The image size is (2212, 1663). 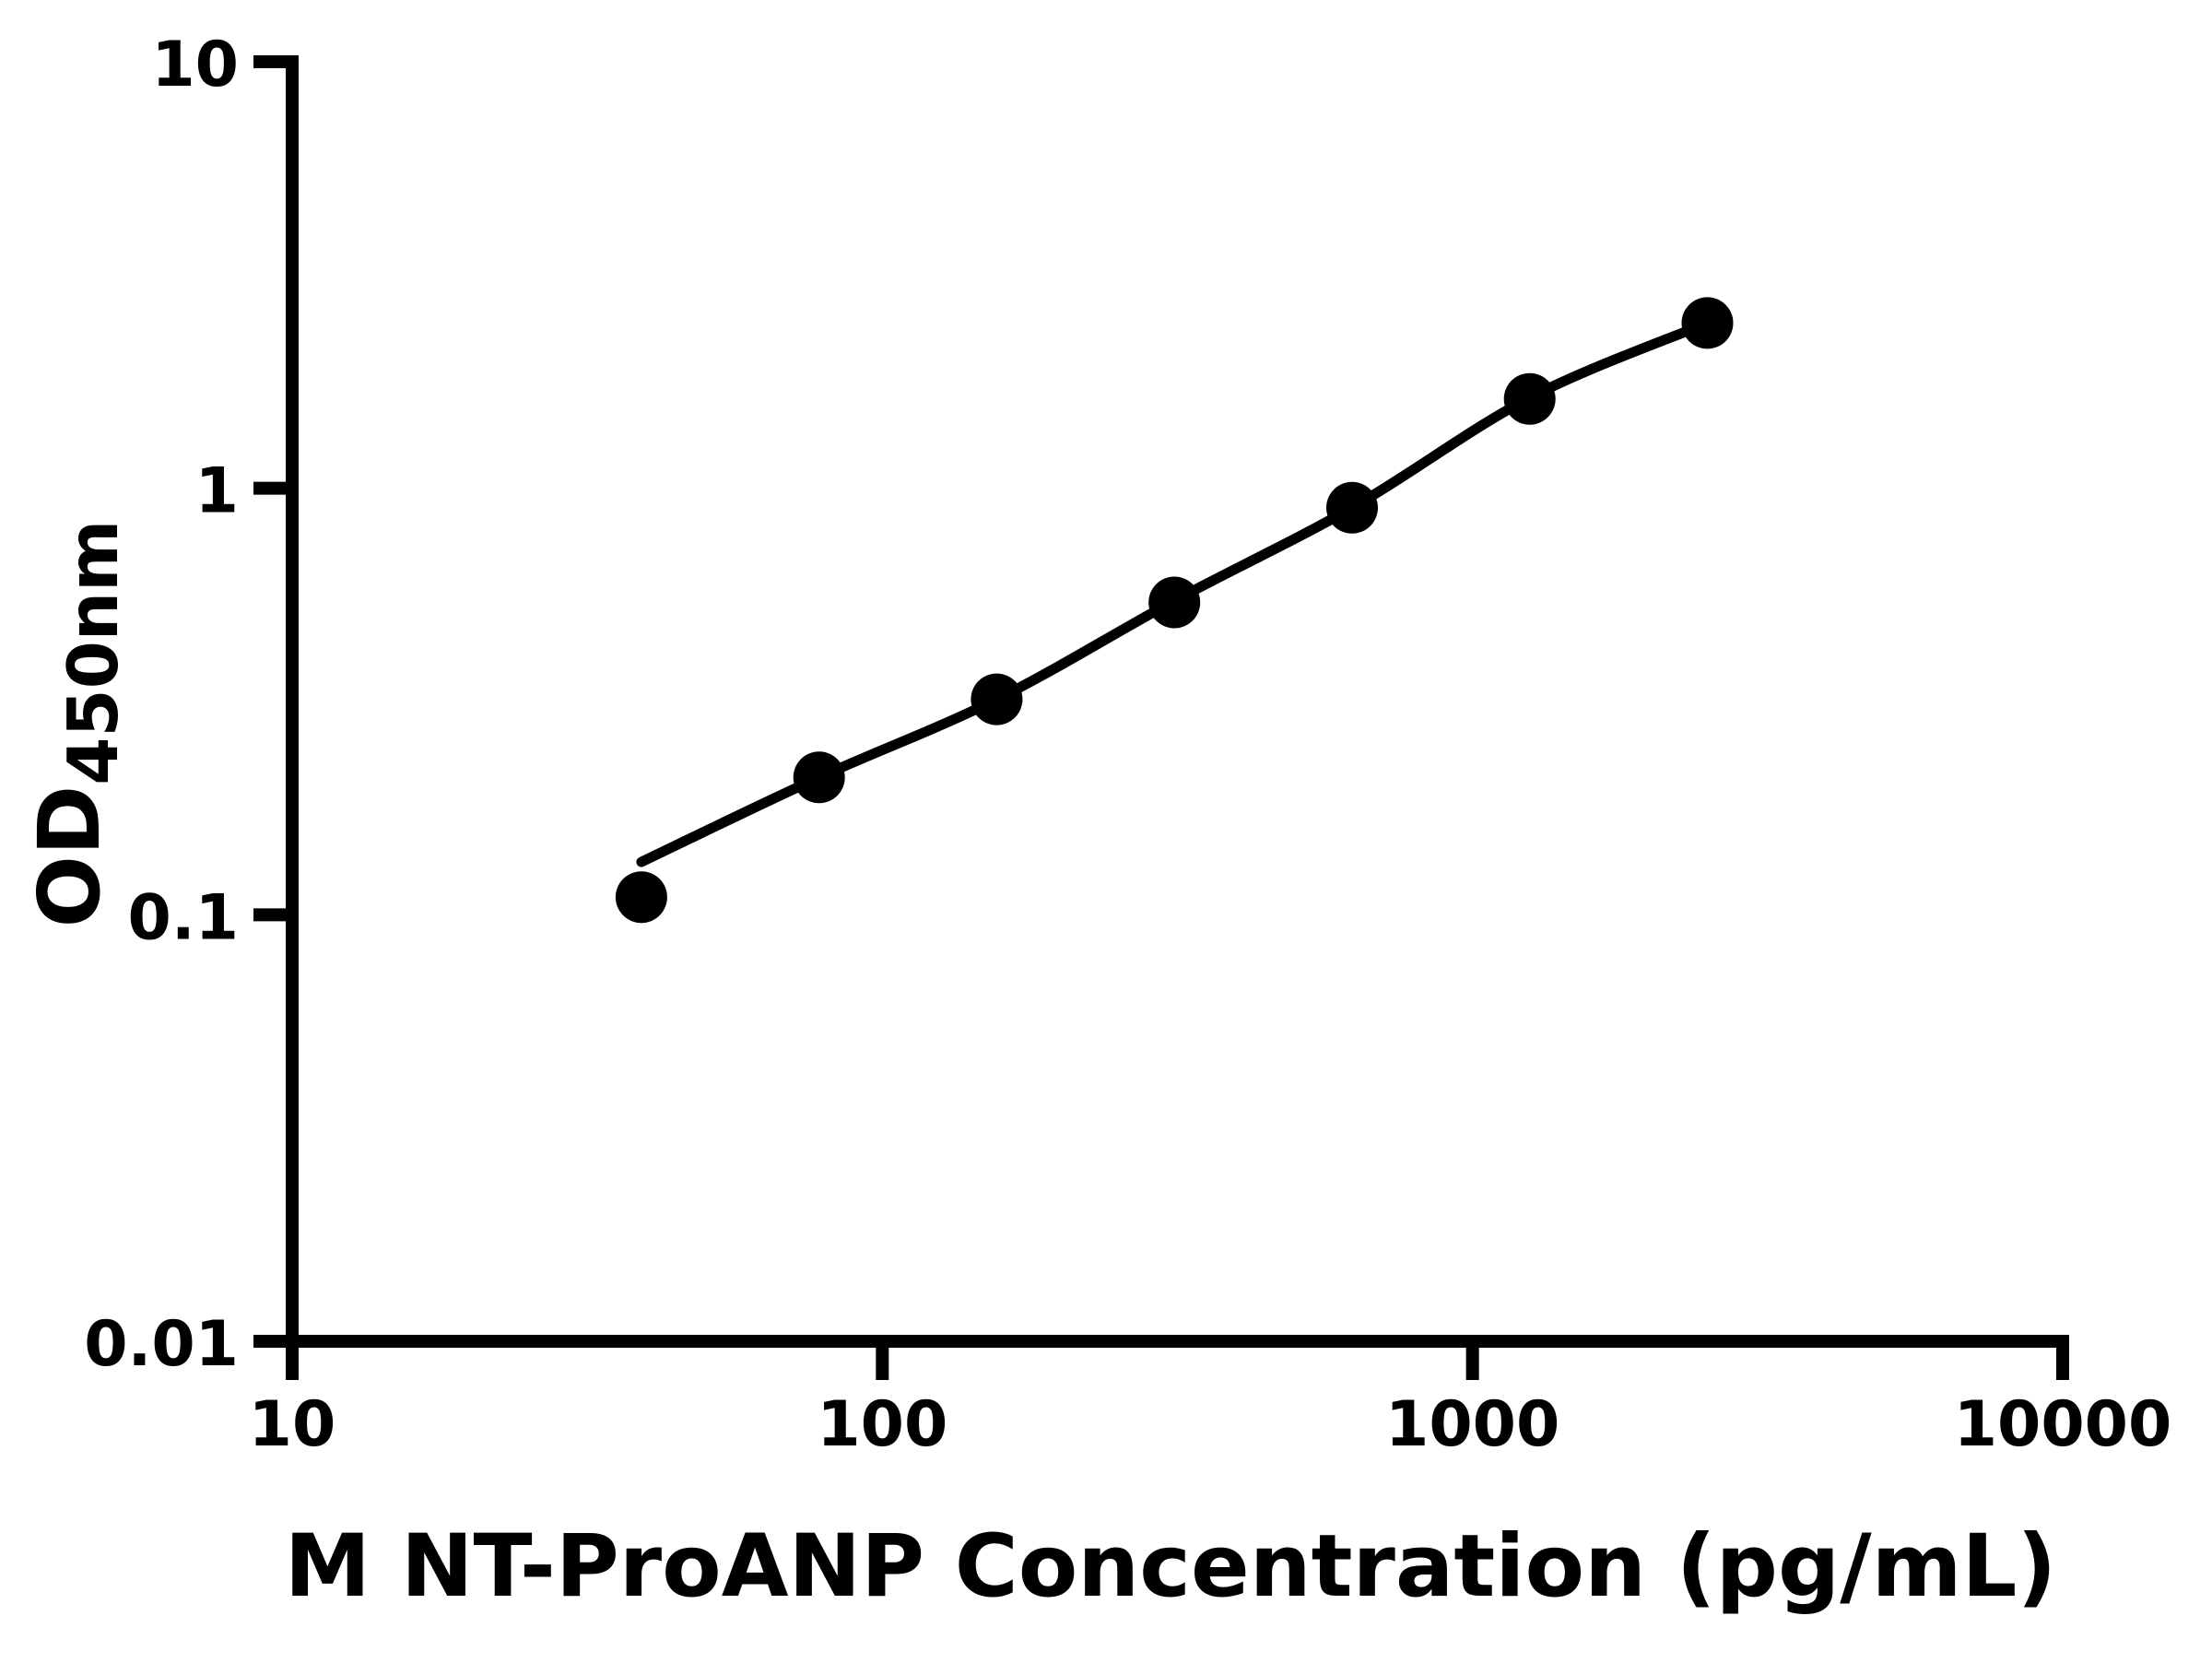 What do you see at coordinates (882, 1424) in the screenshot?
I see `x-tick-label: 100` at bounding box center [882, 1424].